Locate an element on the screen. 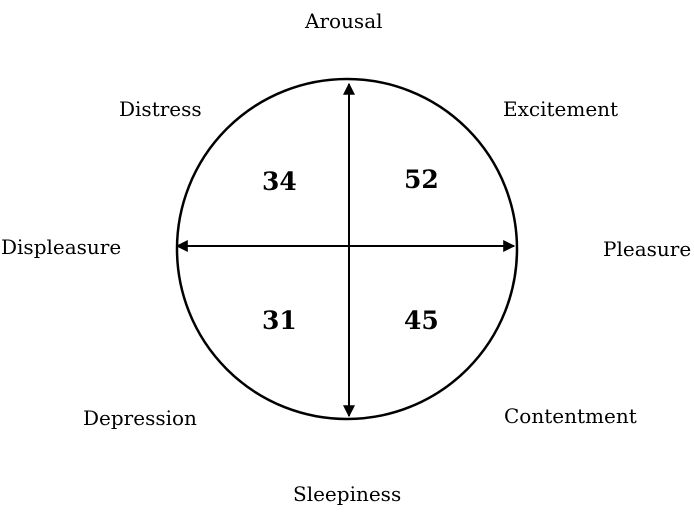 The height and width of the screenshot is (512, 694). label-sleepiness: Sleepiness is located at coordinates (347, 494).